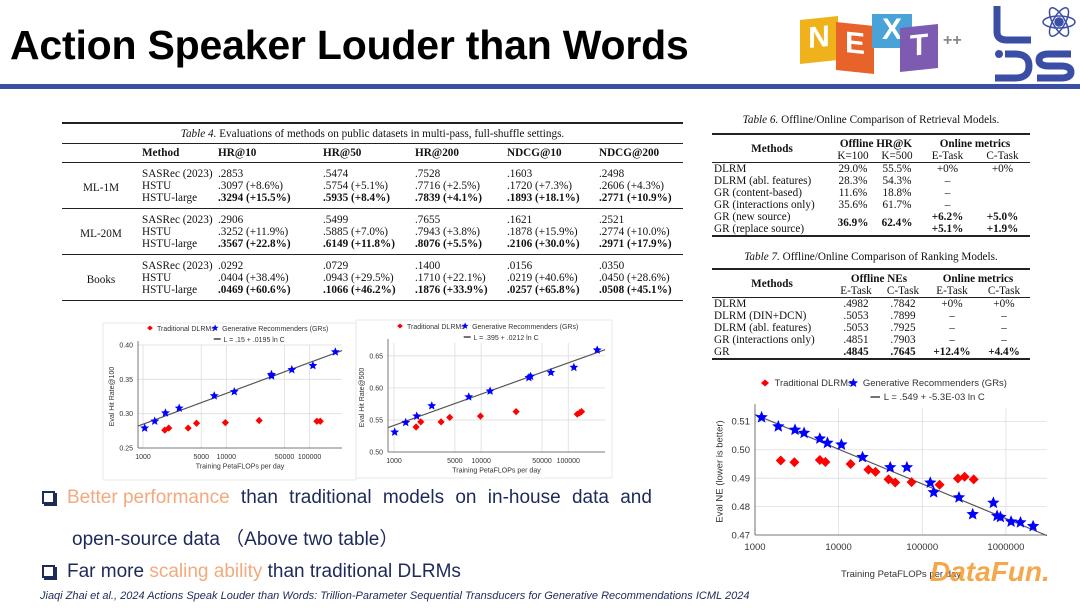 The width and height of the screenshot is (1080, 608). Describe the element at coordinates (542, 461) in the screenshot. I see `x-tick-label: 50000` at that location.